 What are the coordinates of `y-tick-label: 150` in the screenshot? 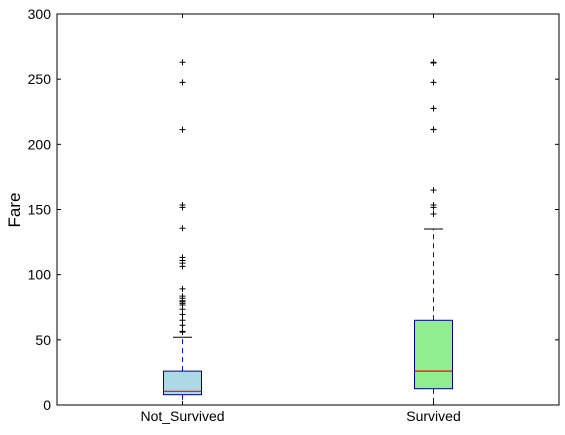 It's located at (40, 210).